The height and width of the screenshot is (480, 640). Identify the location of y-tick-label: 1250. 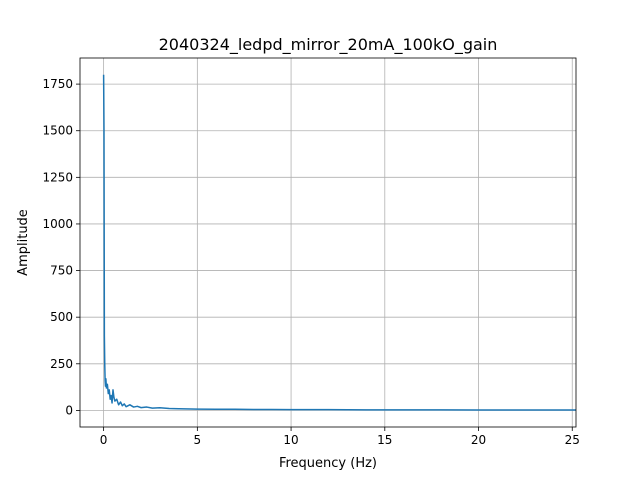
(57, 177).